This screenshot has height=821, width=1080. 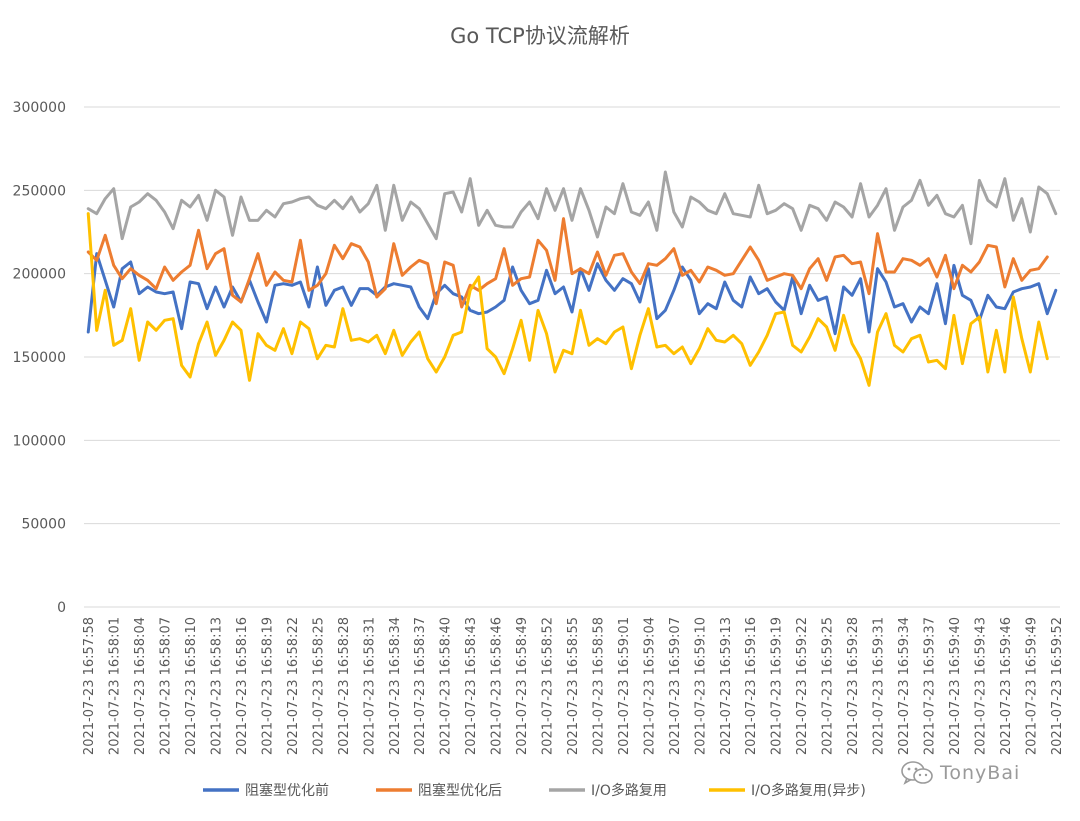 I want to click on x-tick-label: 2021-07-23 16:58:28, so click(x=344, y=686).